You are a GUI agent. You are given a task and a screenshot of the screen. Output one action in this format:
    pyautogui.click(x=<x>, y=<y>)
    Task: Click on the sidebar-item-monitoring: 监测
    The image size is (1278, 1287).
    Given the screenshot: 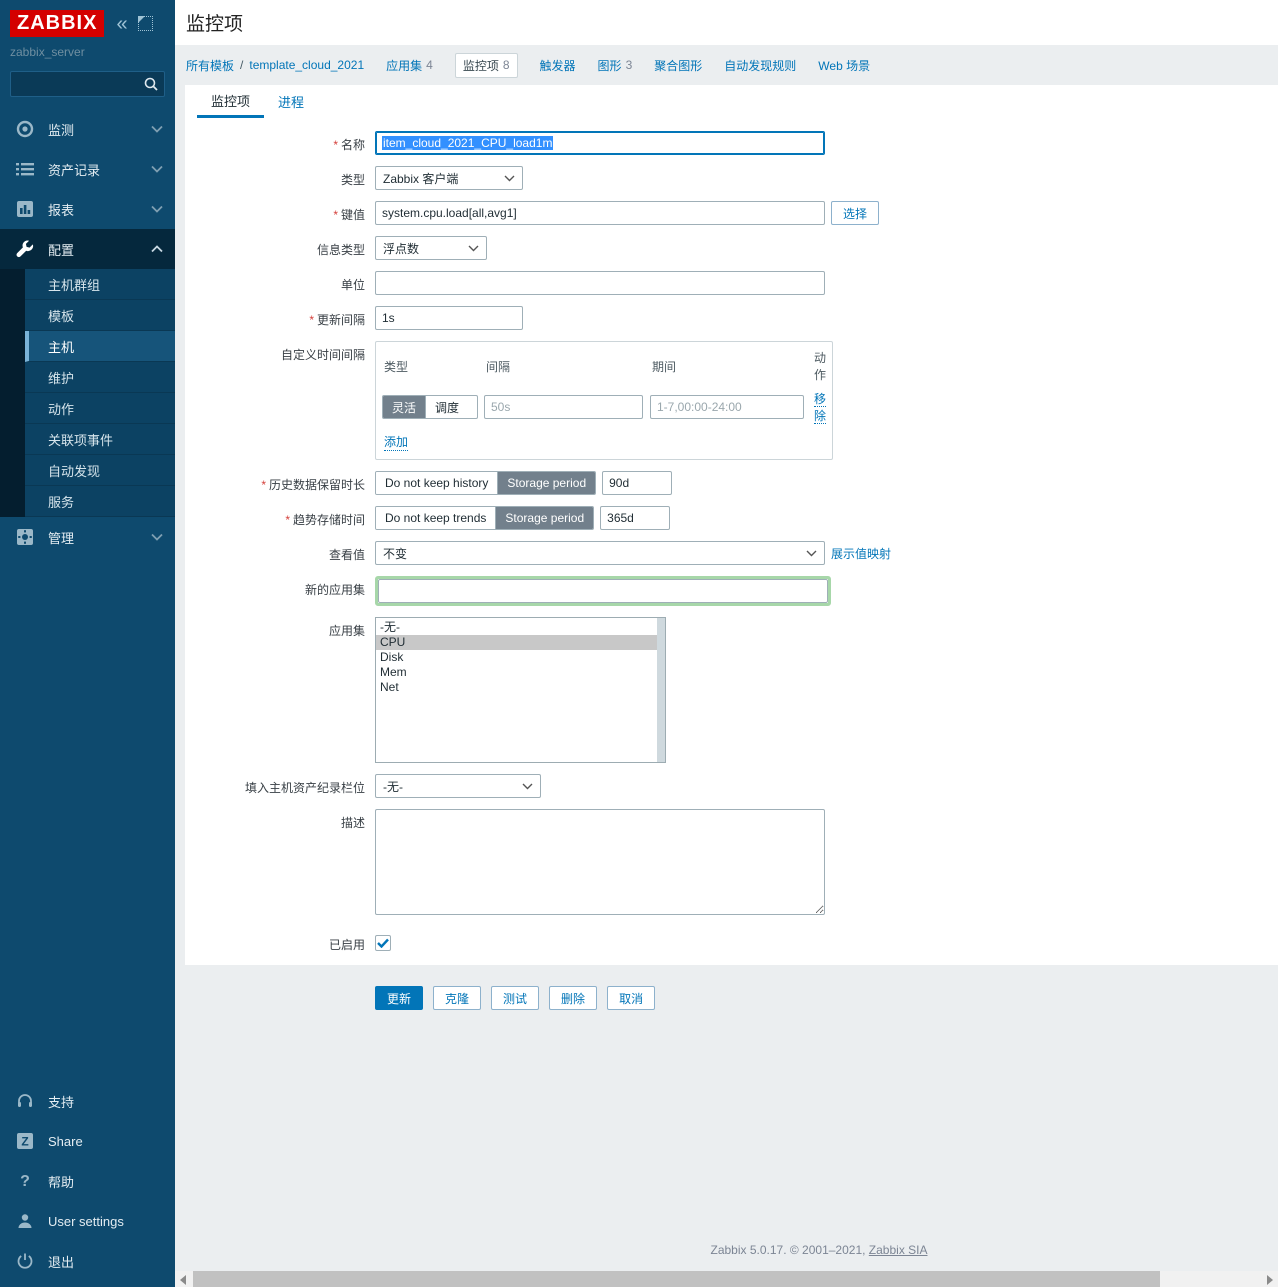 What is the action you would take?
    pyautogui.click(x=87, y=129)
    